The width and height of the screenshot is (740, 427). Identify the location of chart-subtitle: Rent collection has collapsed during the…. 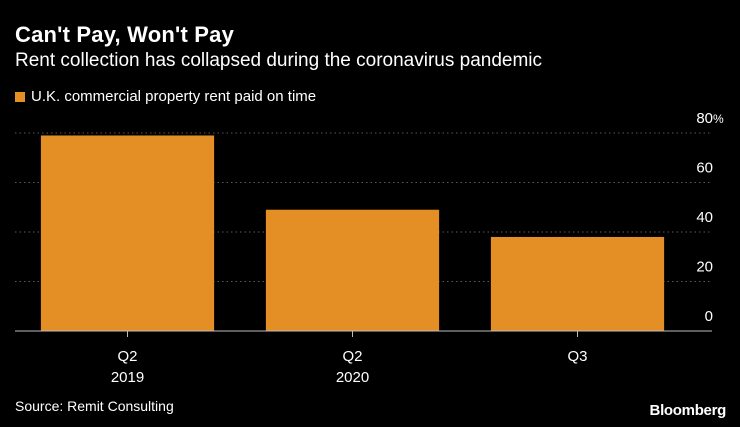
(279, 60).